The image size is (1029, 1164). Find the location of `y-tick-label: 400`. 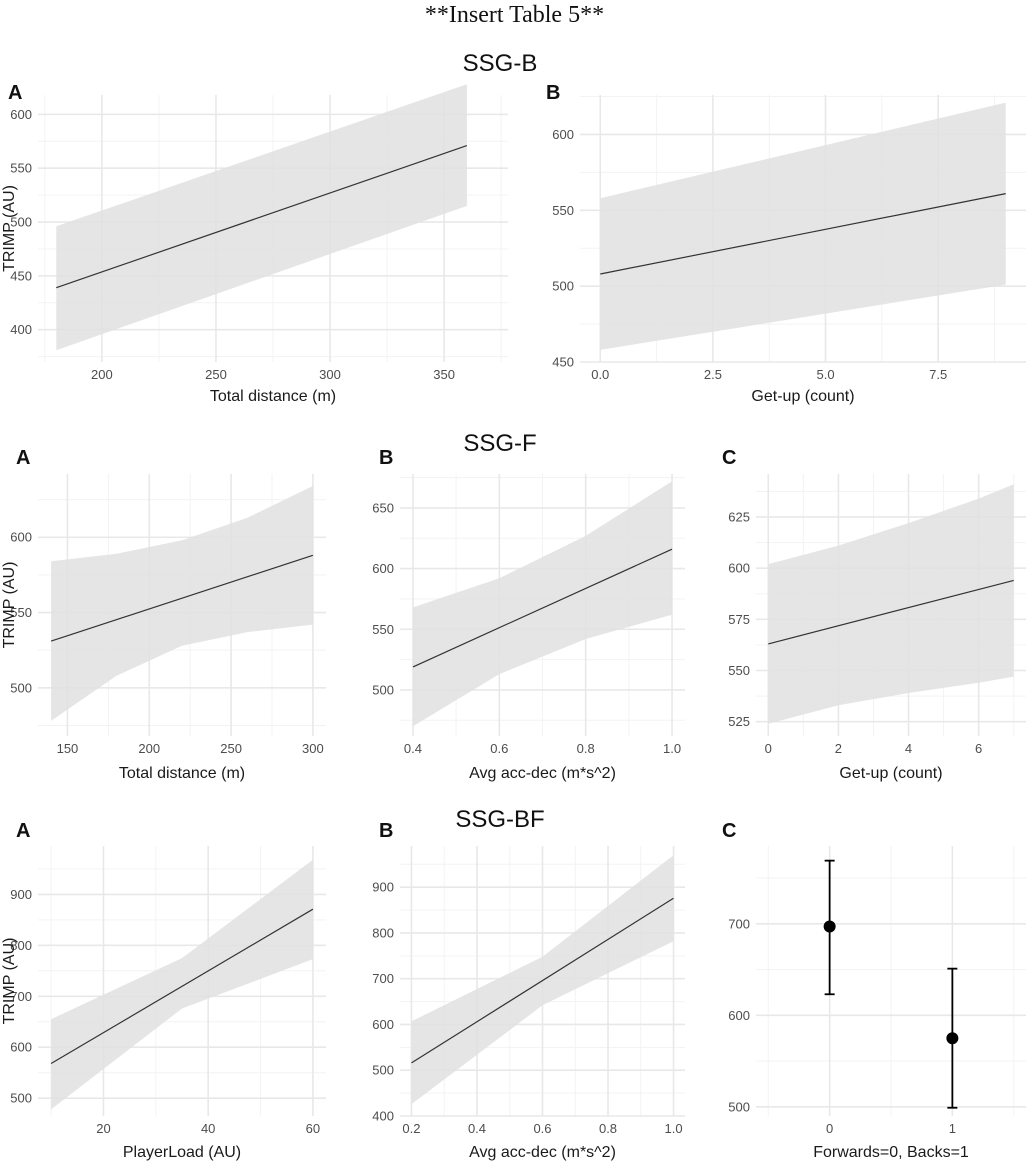

y-tick-label: 400 is located at coordinates (21, 329).